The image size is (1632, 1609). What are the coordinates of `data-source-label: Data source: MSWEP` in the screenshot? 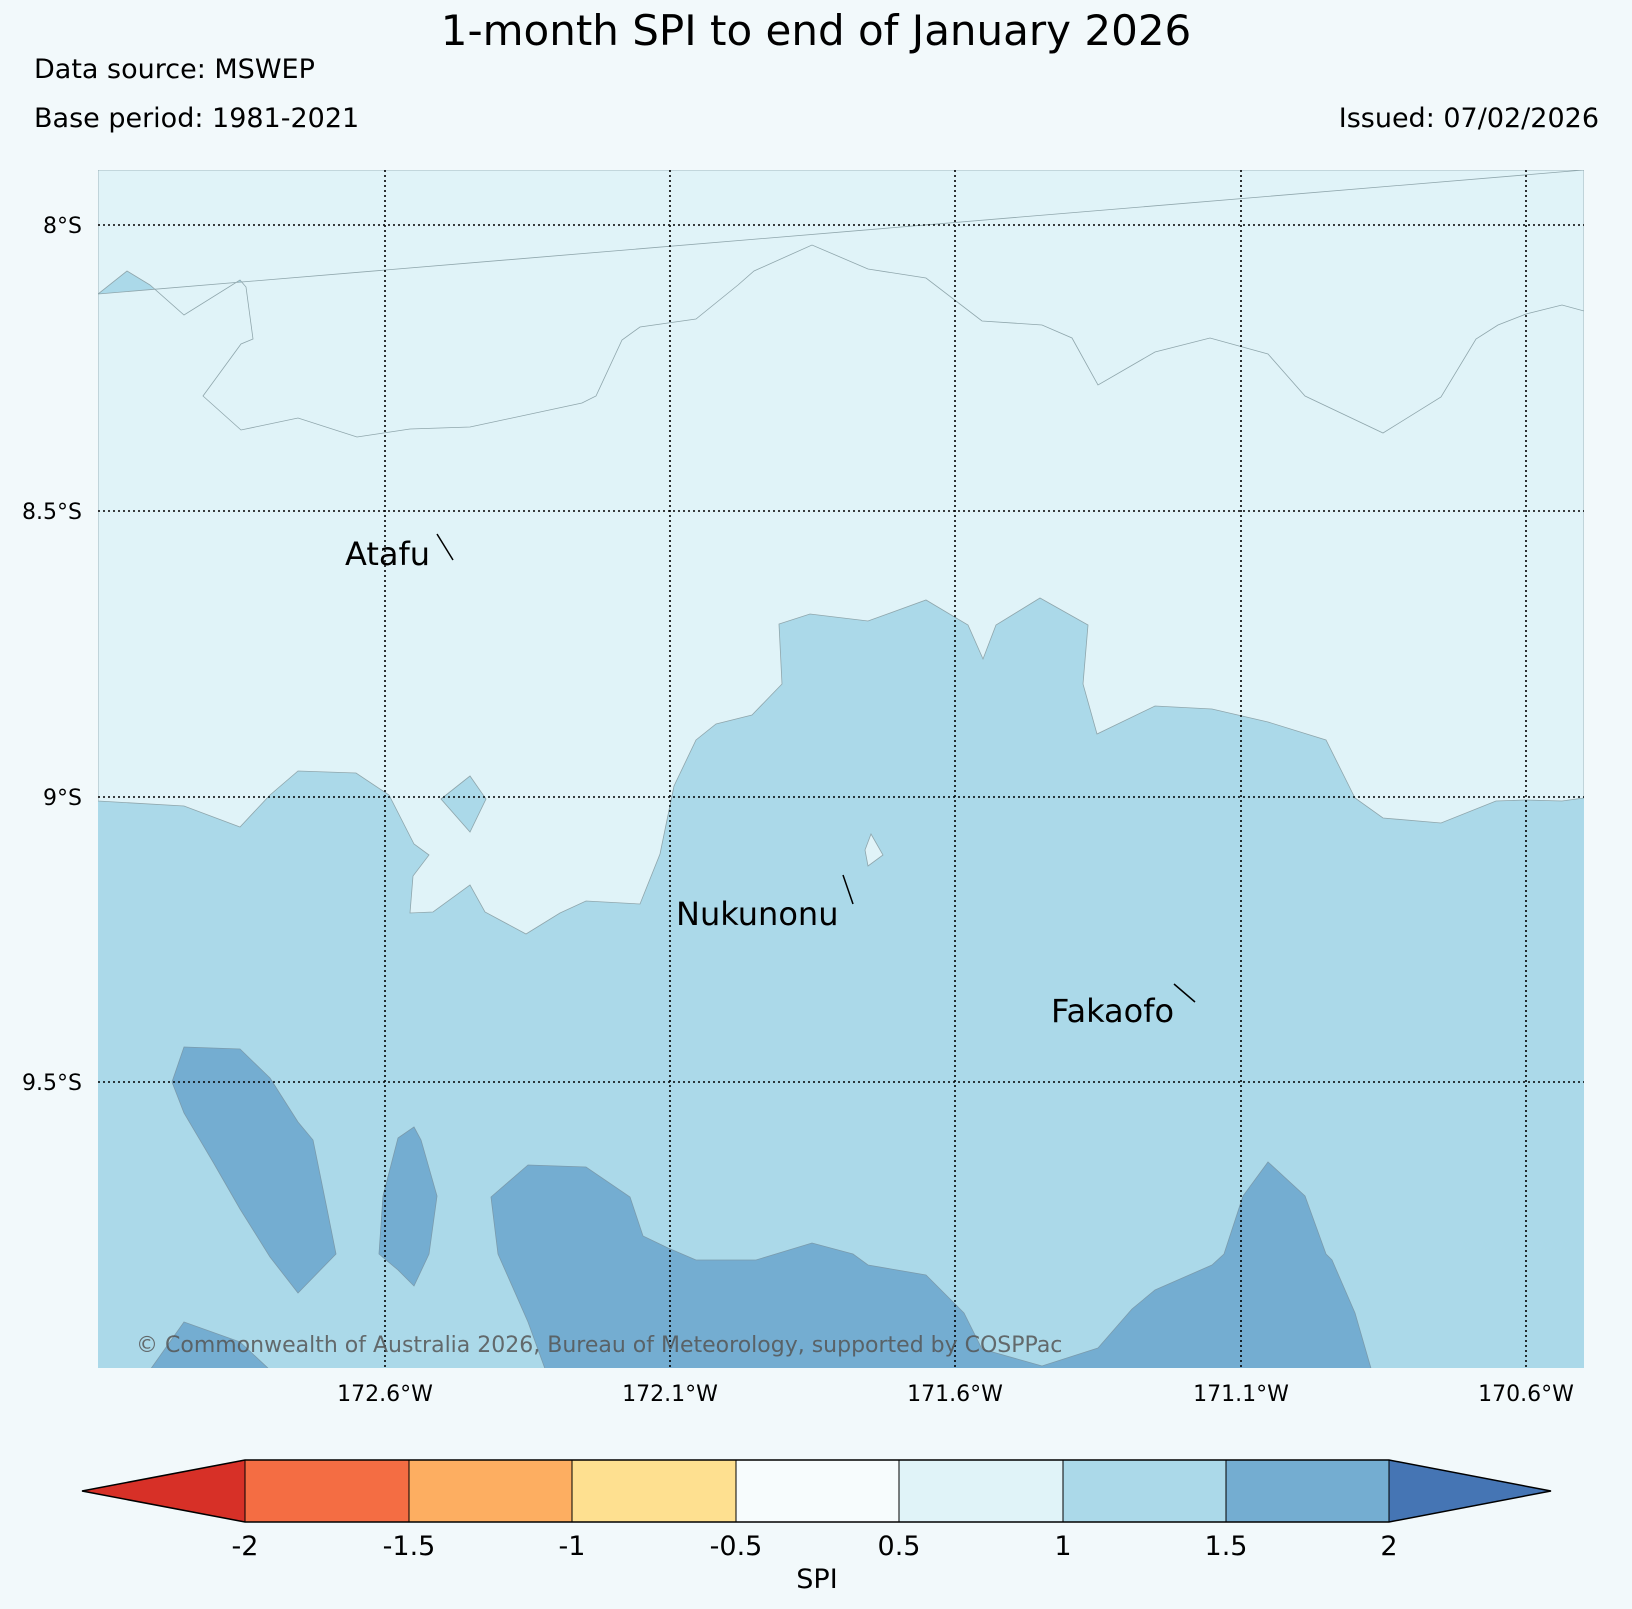 It's located at (174, 69).